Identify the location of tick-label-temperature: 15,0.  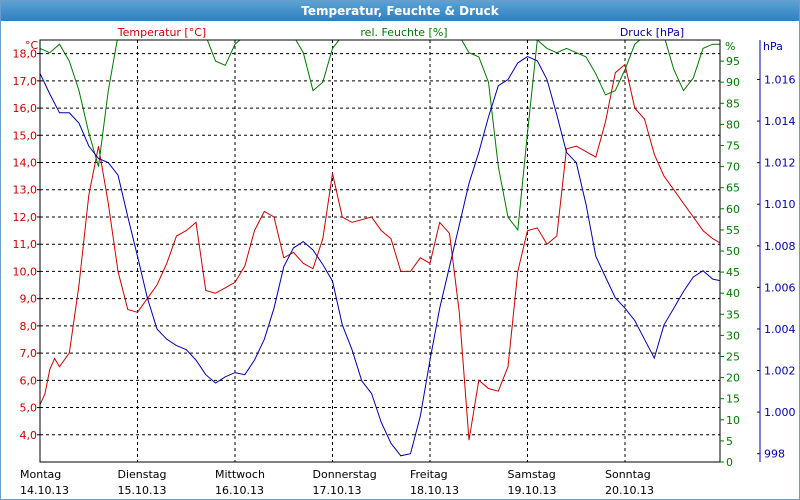
(25, 135).